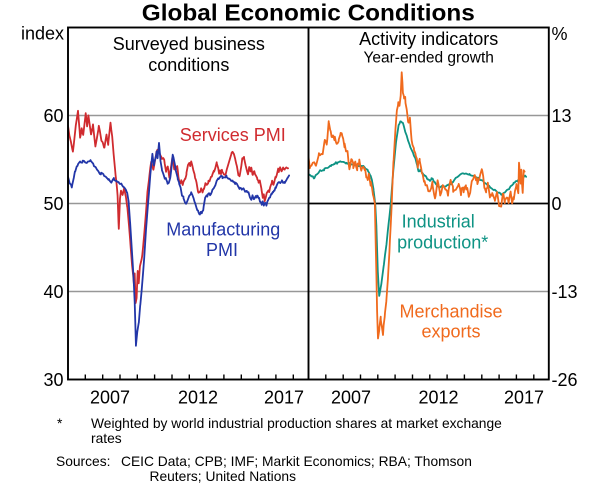  Describe the element at coordinates (53, 204) in the screenshot. I see `svg-text: 50` at that location.